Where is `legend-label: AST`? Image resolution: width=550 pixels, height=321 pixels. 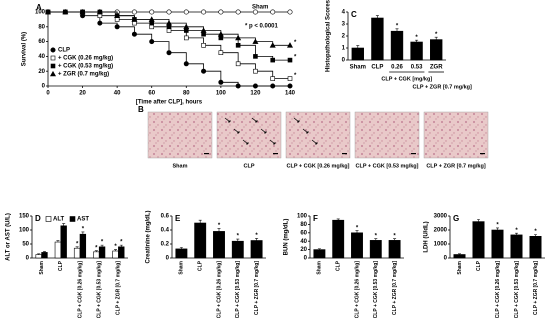 legend-label: AST is located at coordinates (83, 220).